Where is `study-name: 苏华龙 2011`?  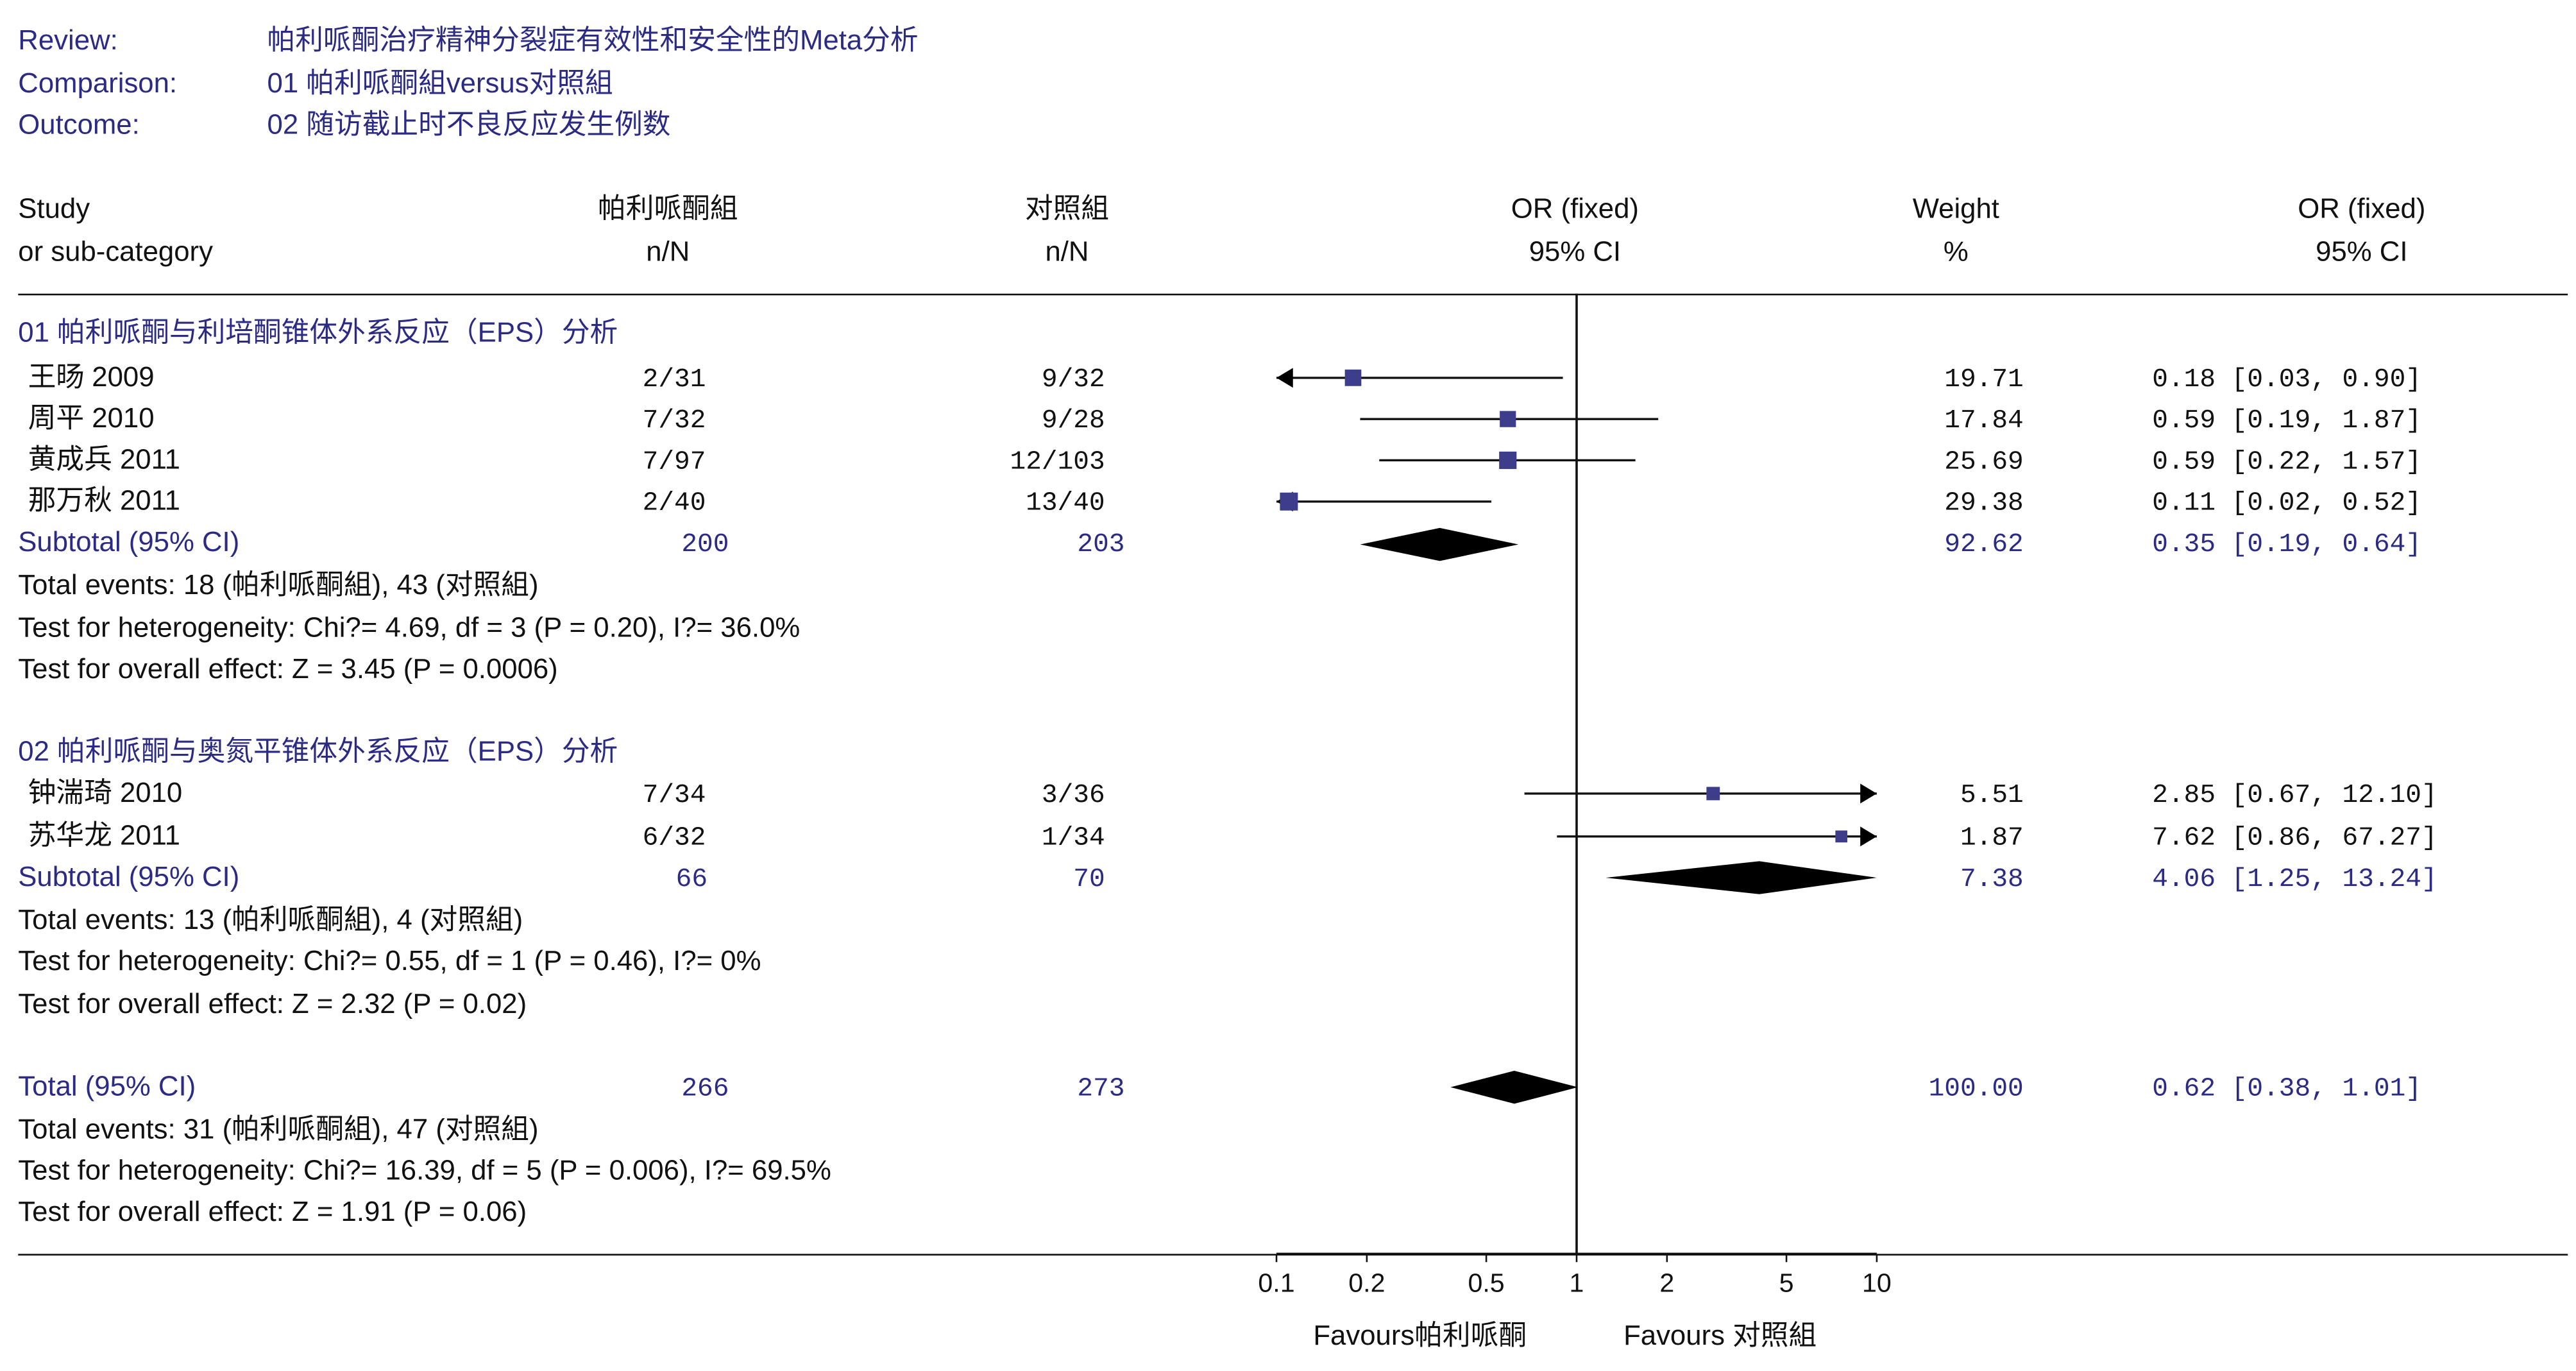 study-name: 苏华龙 2011 is located at coordinates (104, 835).